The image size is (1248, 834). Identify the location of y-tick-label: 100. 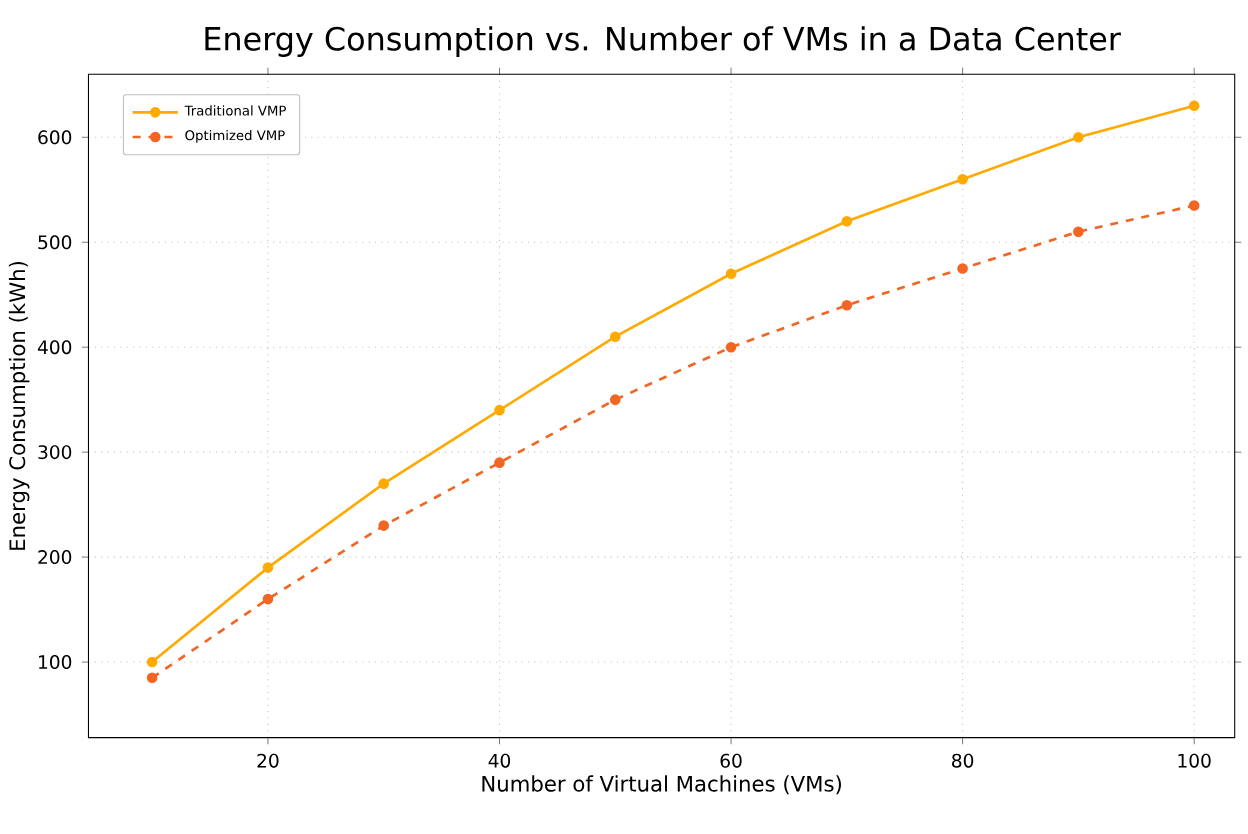
(55, 662).